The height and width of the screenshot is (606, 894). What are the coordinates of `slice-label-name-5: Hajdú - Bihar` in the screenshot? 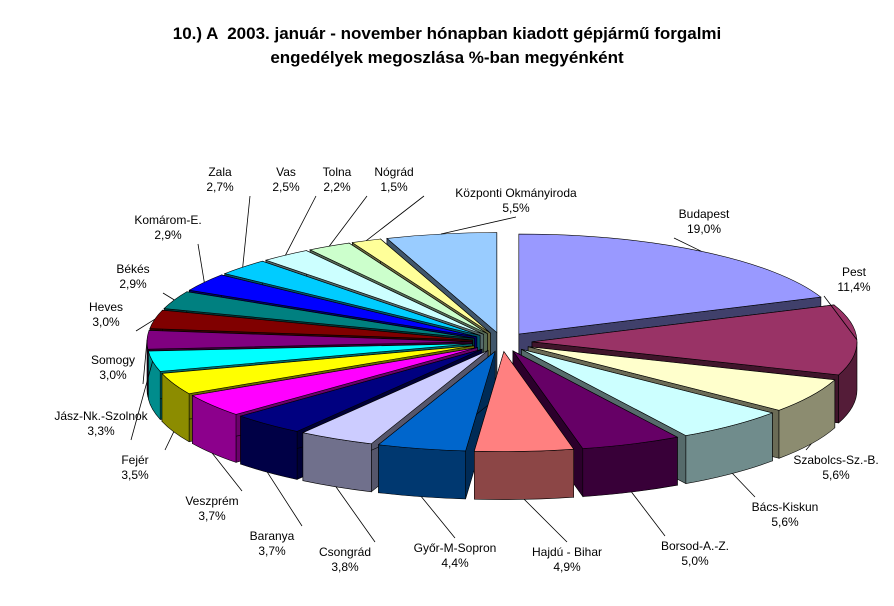 It's located at (567, 552).